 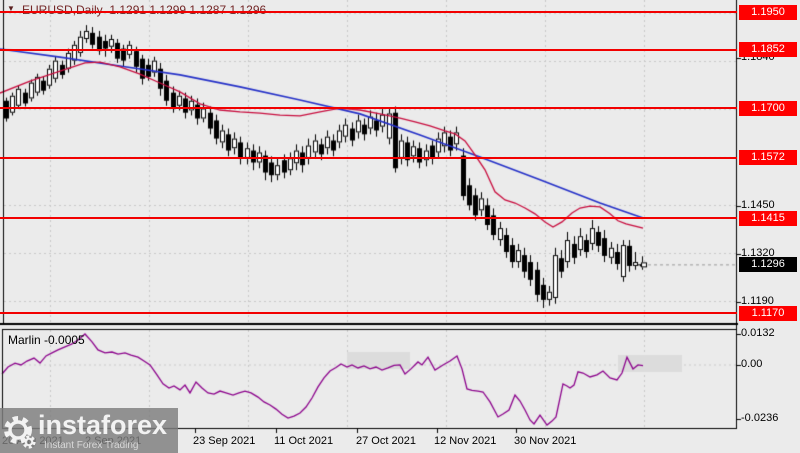 I want to click on level-price-label-1.1572: 1.1572, so click(x=768, y=158).